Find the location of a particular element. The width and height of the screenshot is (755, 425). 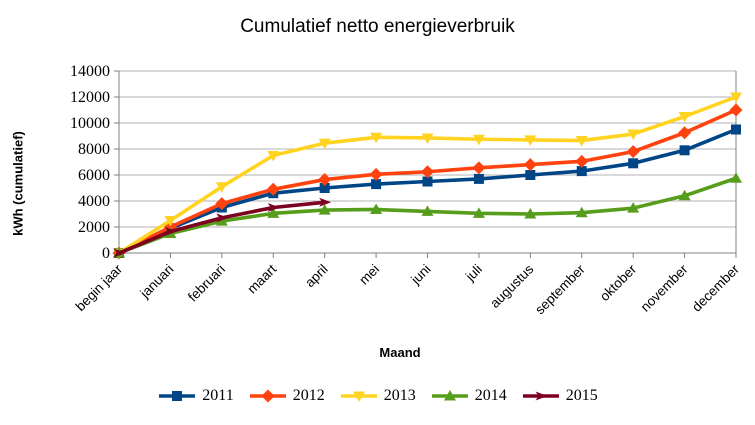

x-tick-label: begin jaar is located at coordinates (99, 287).